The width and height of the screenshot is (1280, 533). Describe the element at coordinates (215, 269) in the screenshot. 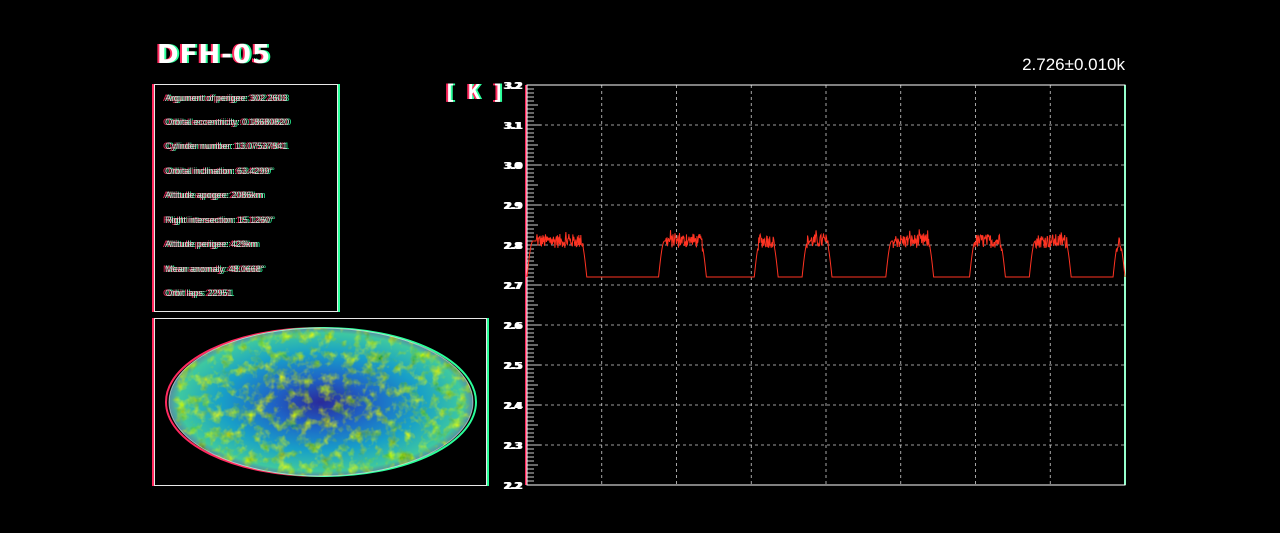

I see `info-mean-anomaly: Mean anomaly: 48.0668°` at that location.